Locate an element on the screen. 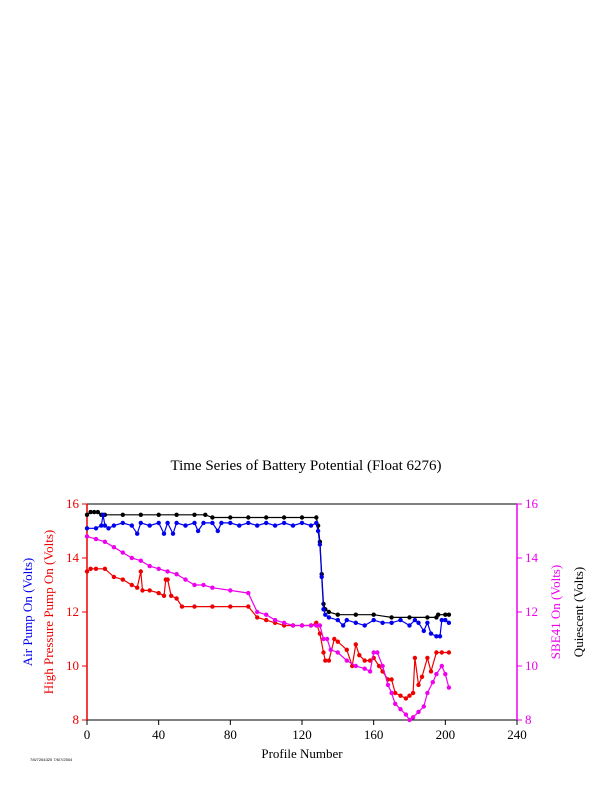  left-tick-label: 10 is located at coordinates (72, 665).